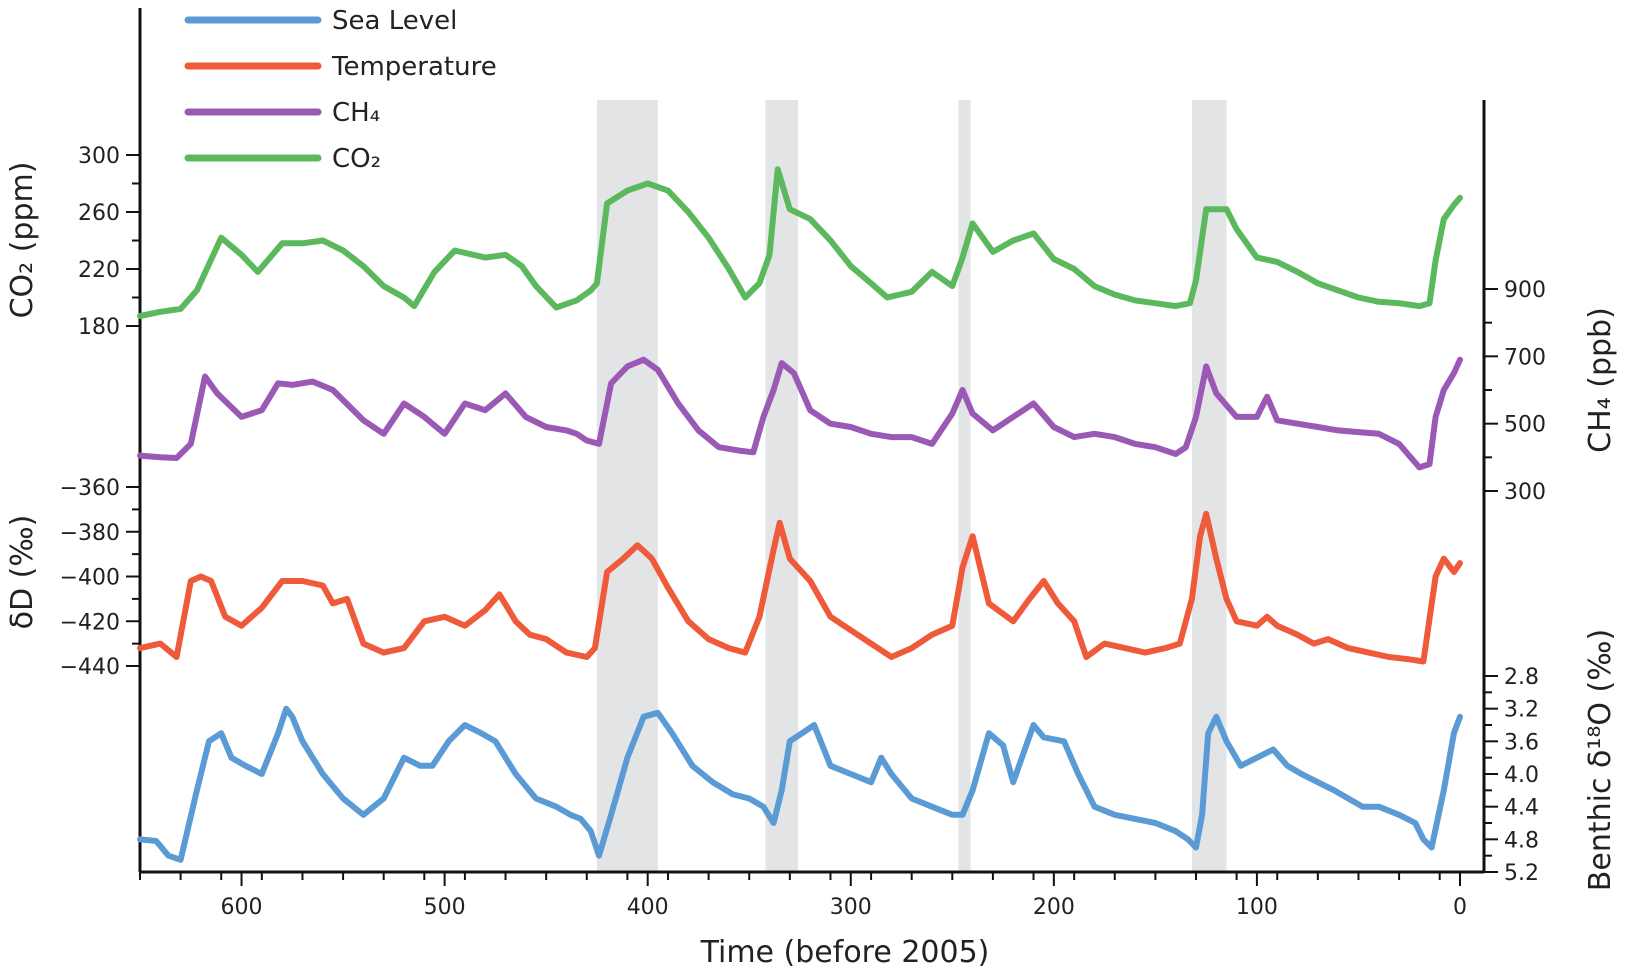  I want to click on ch4-tick-label: 700, so click(1525, 357).